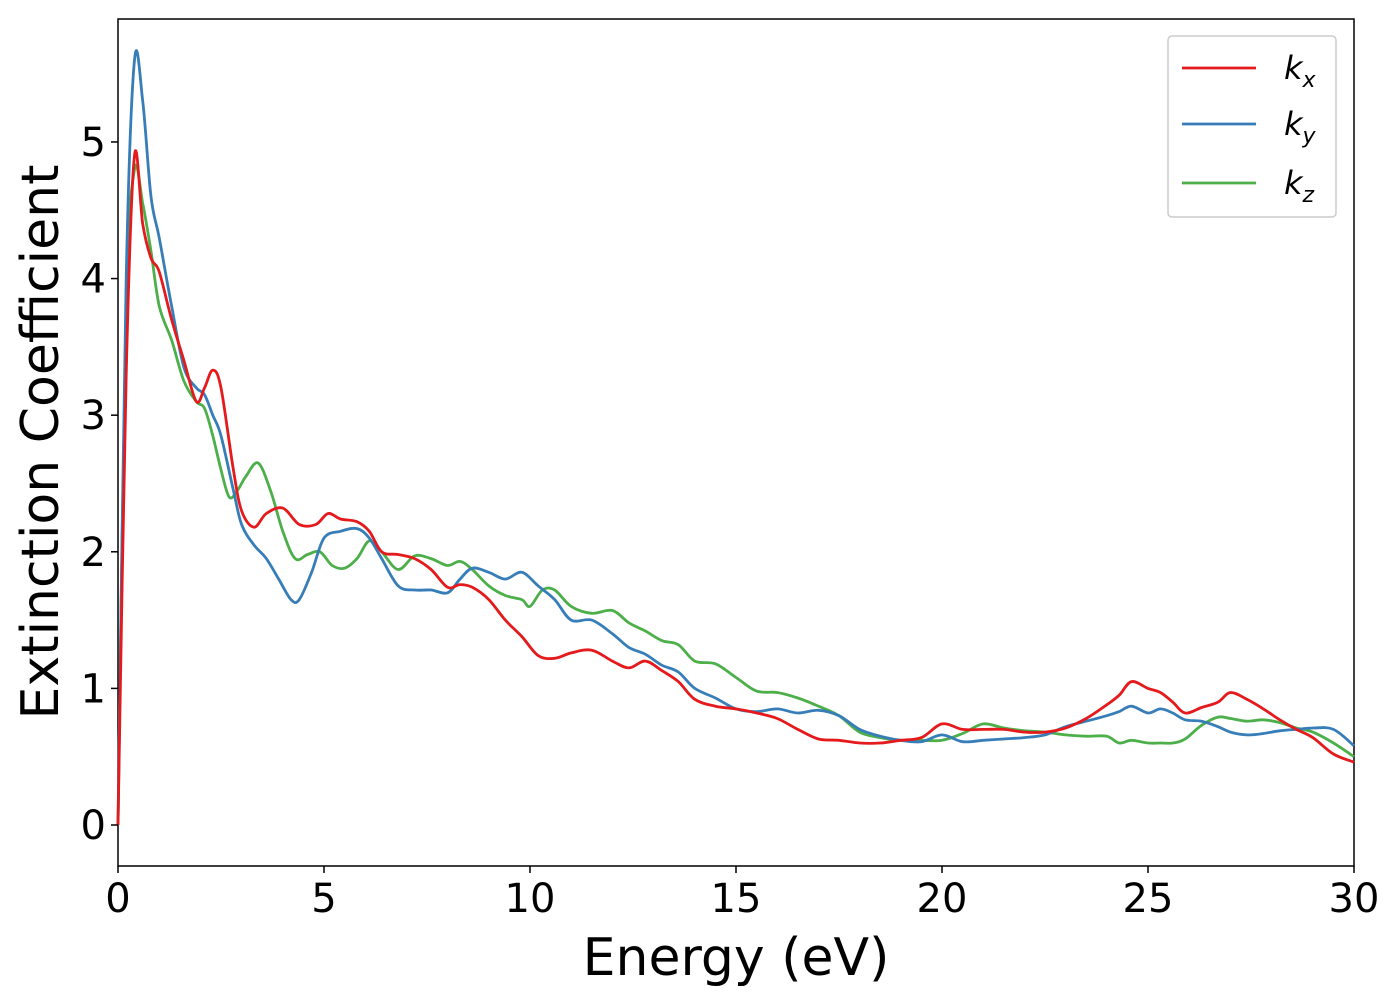 This screenshot has width=1400, height=1005. I want to click on legend-label-z: kz, so click(1299, 186).